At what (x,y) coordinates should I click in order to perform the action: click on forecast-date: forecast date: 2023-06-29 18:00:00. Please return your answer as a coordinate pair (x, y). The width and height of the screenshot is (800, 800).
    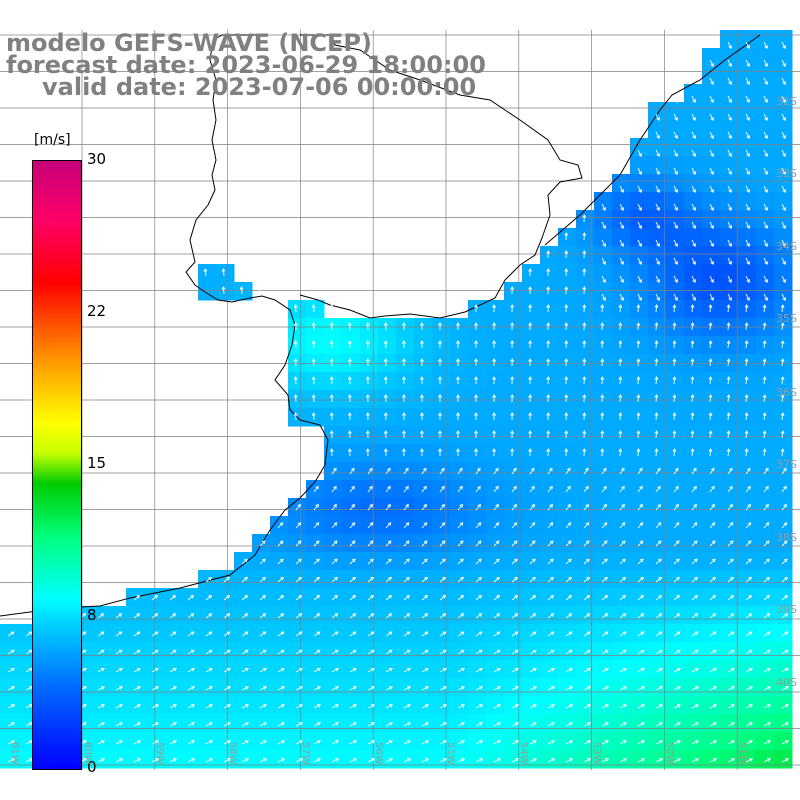
    Looking at the image, I should click on (246, 65).